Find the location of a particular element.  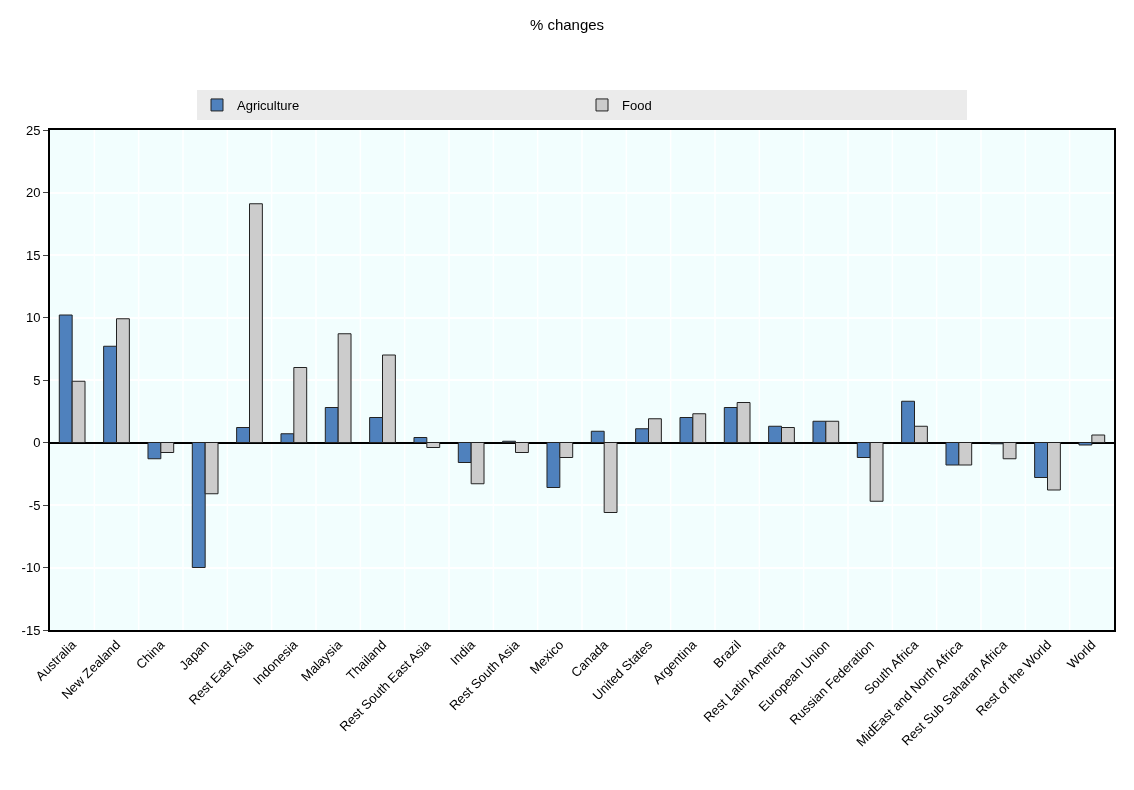

y-tick-label: -15 is located at coordinates (31, 630).